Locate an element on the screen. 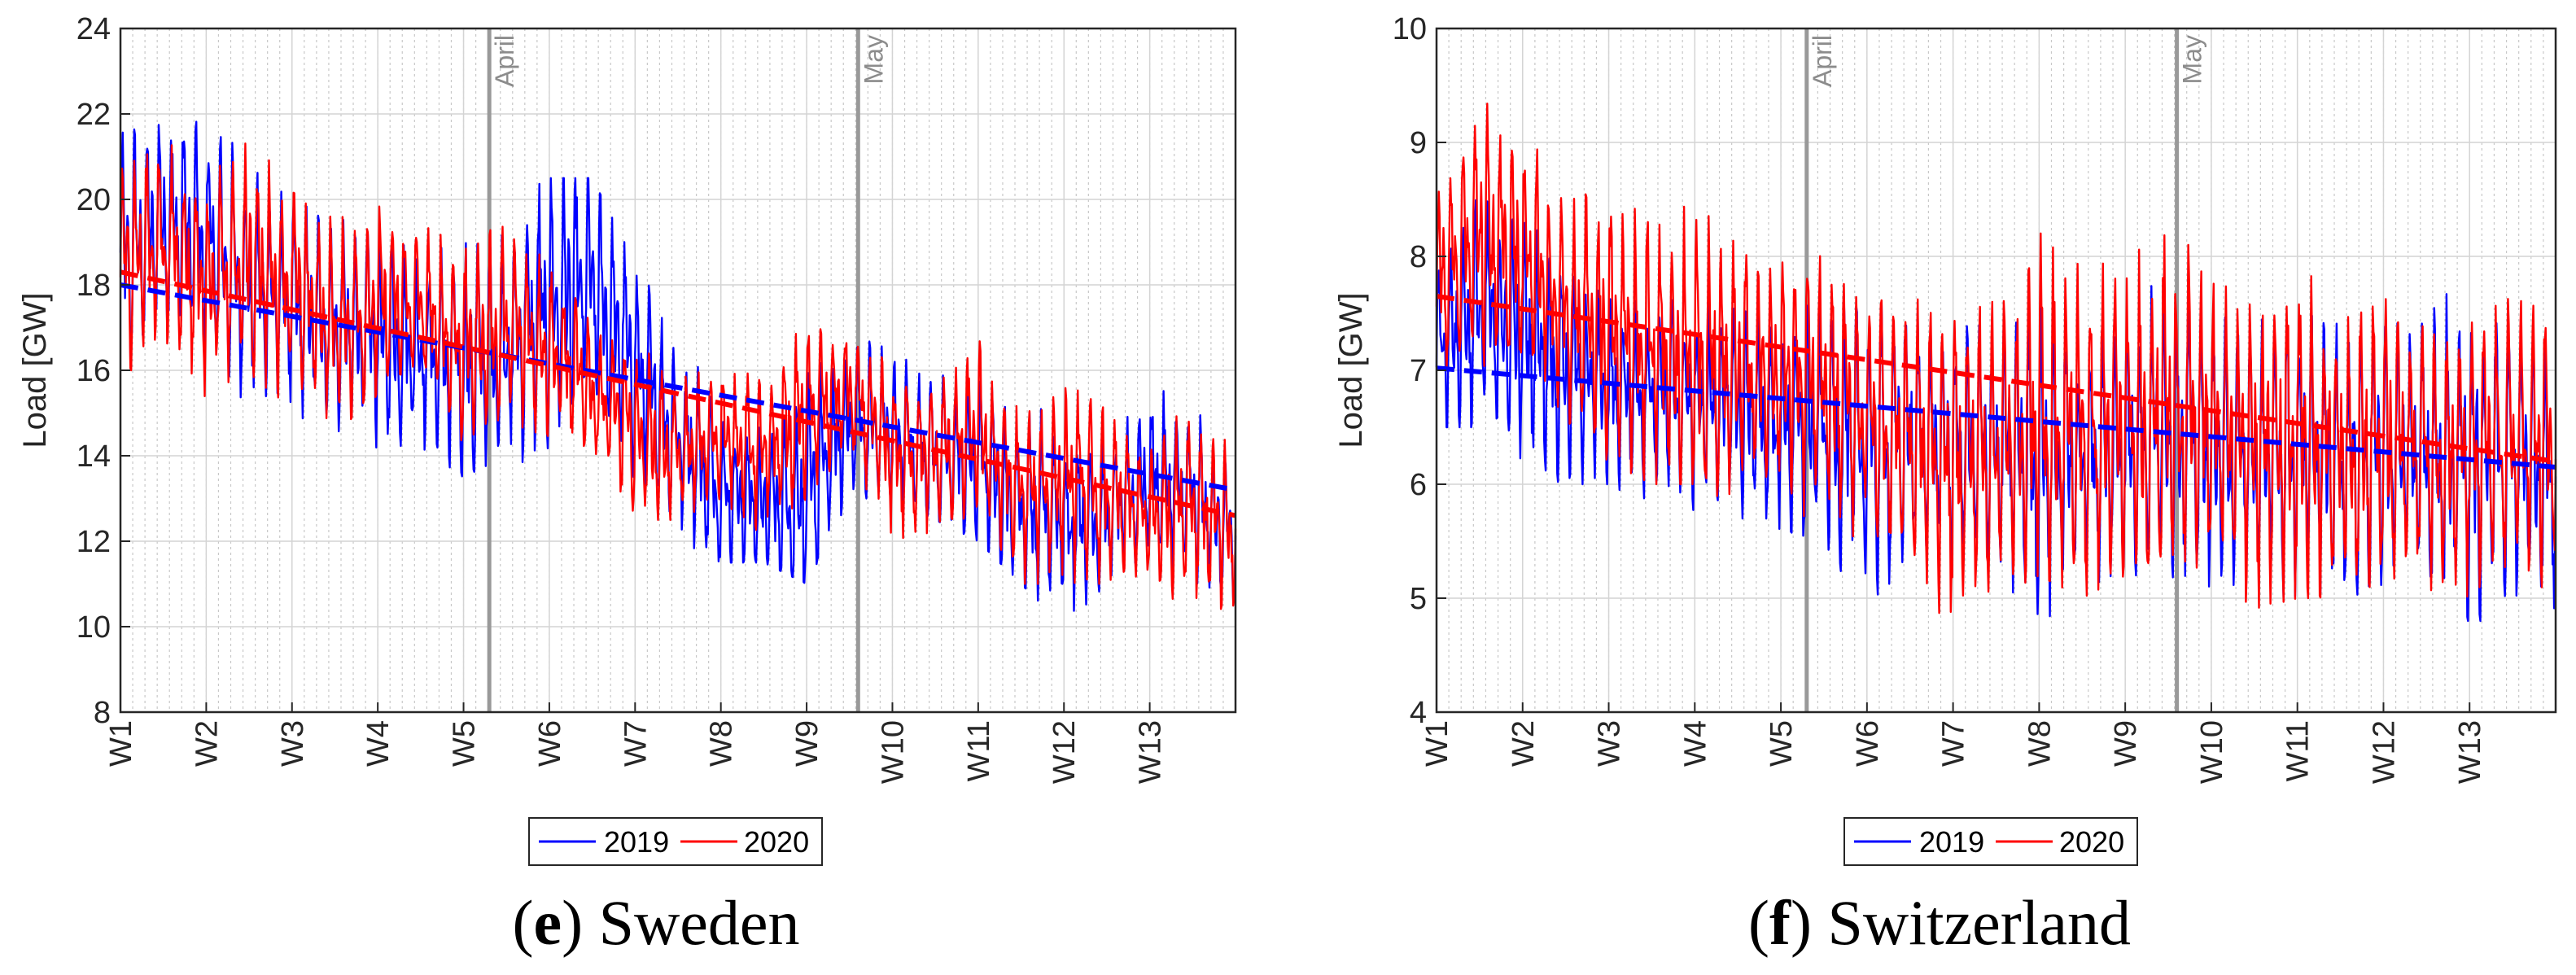 This screenshot has height=975, width=2576. panel-e-legend-2019-label: 2019 is located at coordinates (636, 842).